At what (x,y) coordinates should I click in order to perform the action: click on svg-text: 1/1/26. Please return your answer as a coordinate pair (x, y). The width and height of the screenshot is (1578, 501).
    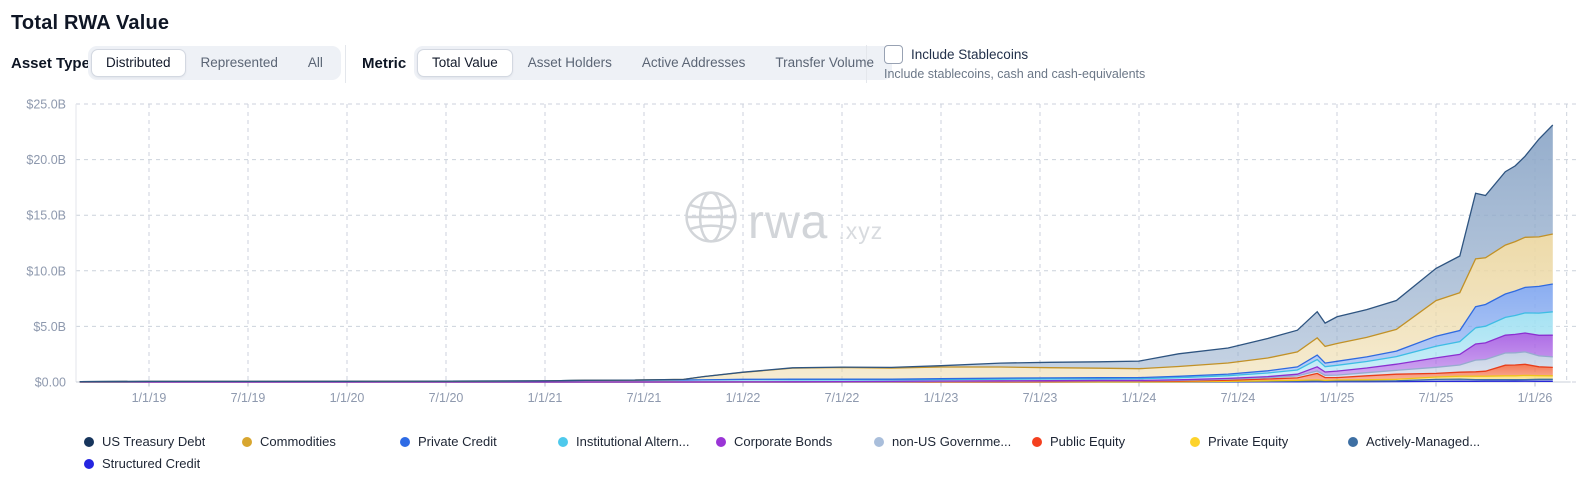
    Looking at the image, I should click on (1535, 398).